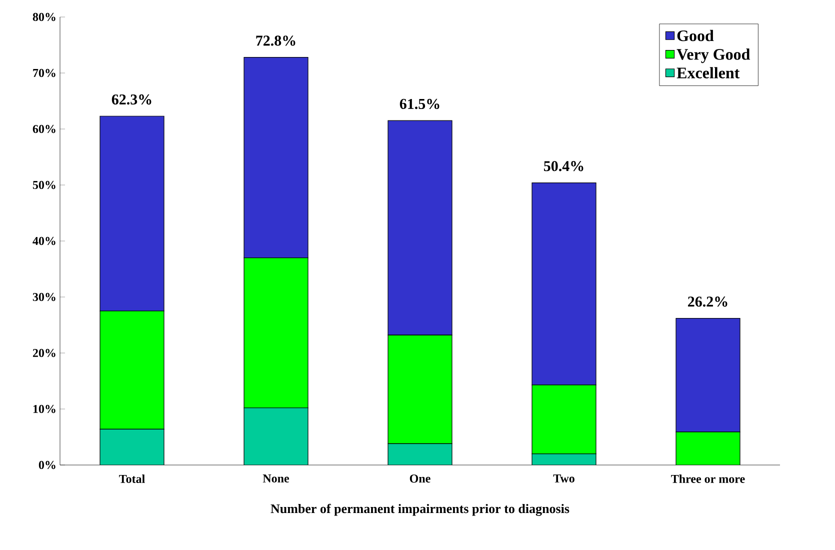 This screenshot has height=550, width=835. I want to click on y-tick-label: 80%, so click(44, 17).